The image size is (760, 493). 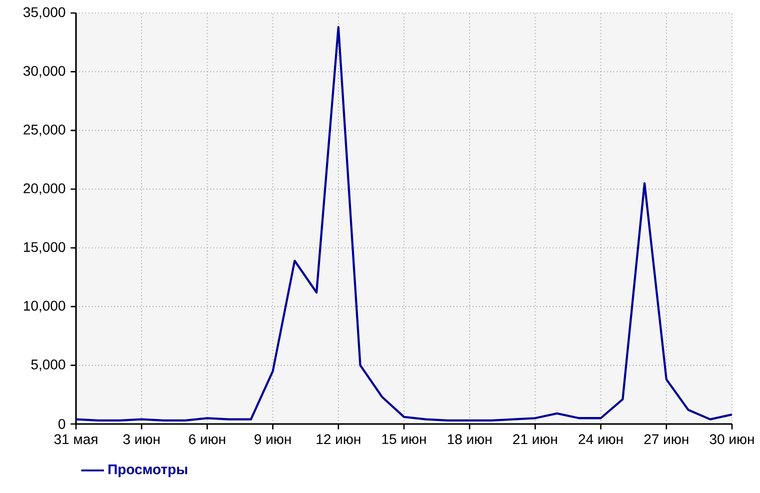 I want to click on x-tick-label: 6 июн, so click(x=207, y=439).